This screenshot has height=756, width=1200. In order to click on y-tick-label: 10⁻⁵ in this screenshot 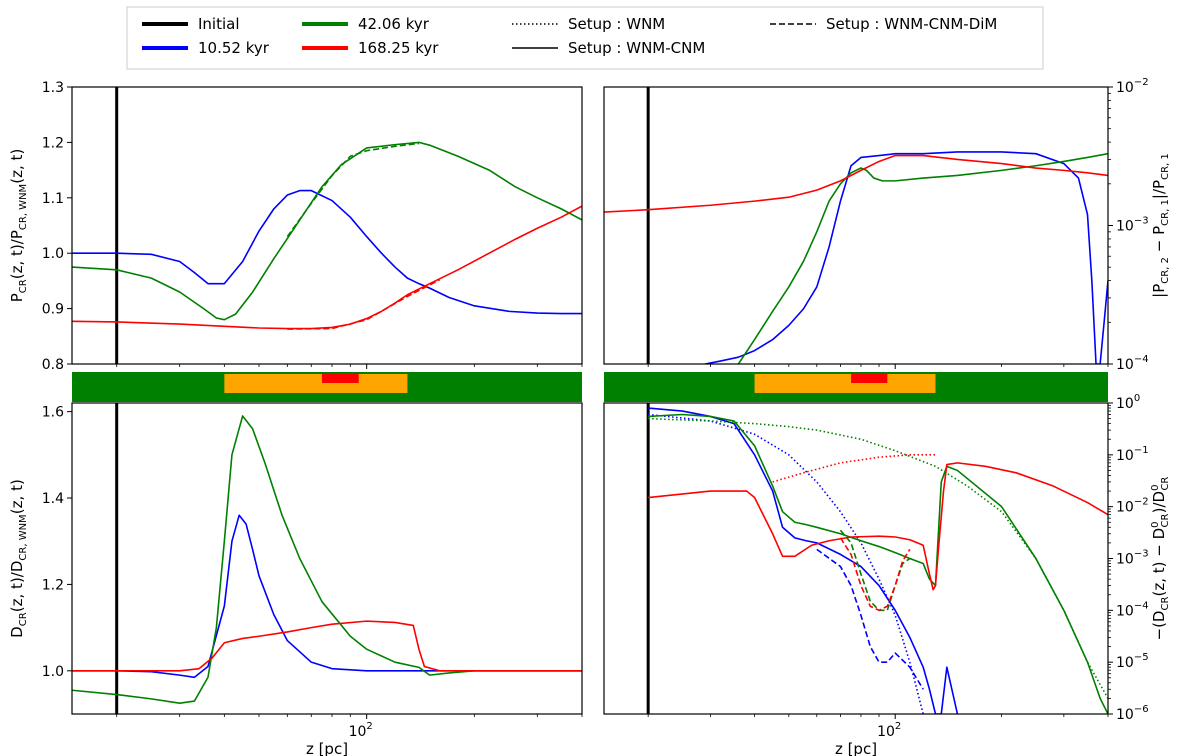, I will do `click(1132, 661)`.